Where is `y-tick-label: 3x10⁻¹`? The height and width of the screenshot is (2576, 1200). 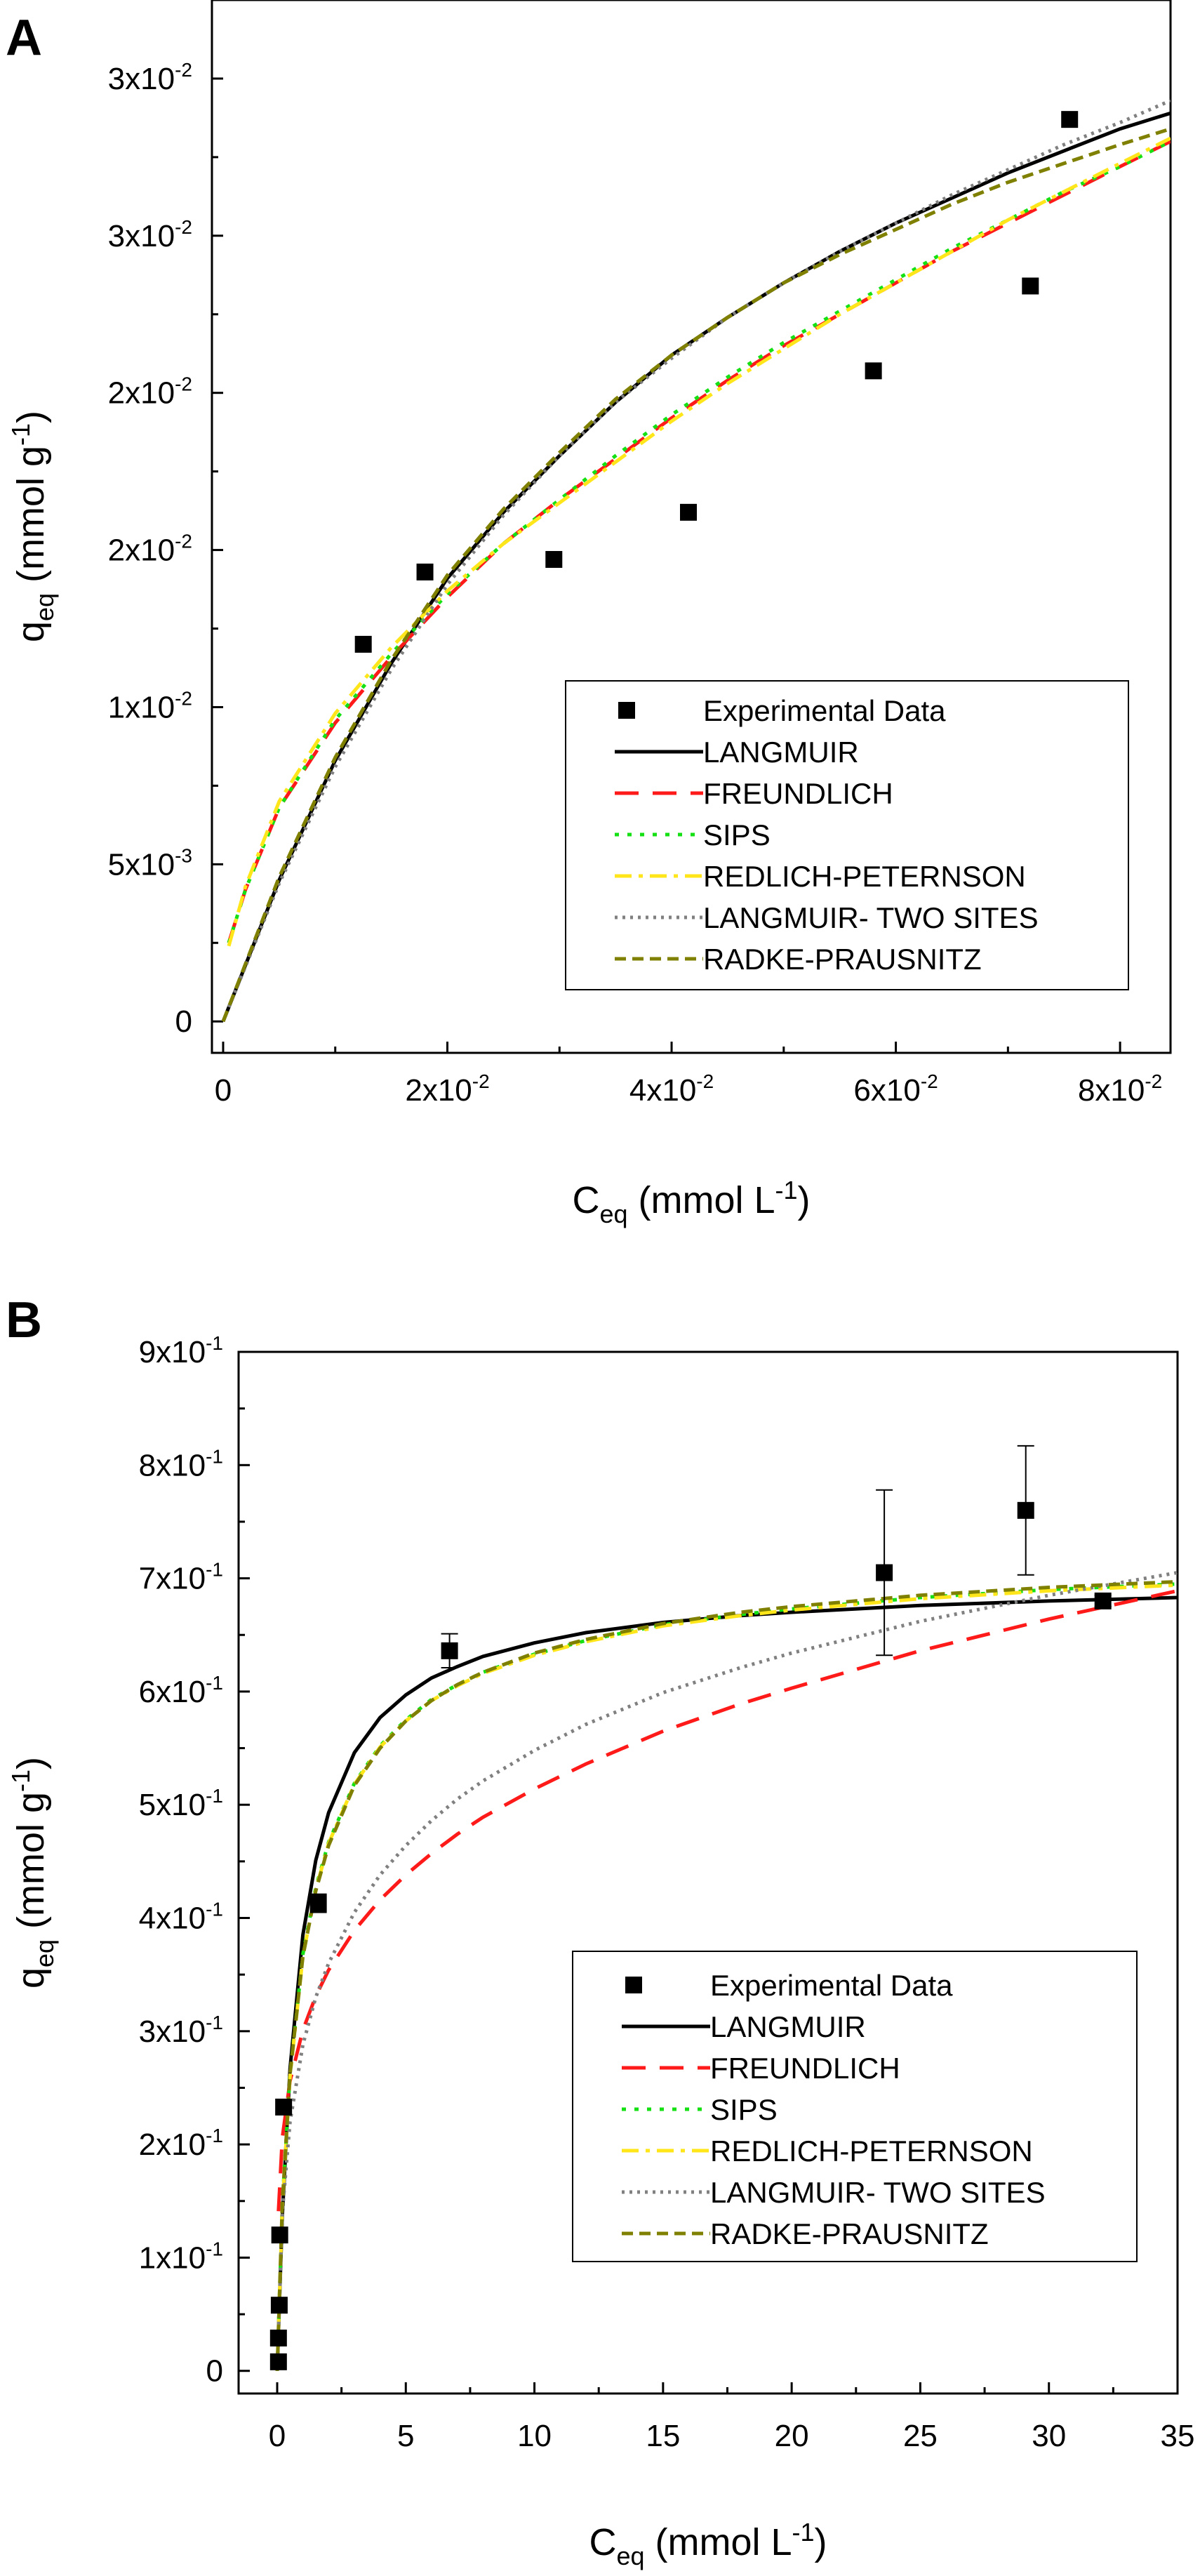 y-tick-label: 3x10⁻¹ is located at coordinates (181, 2031).